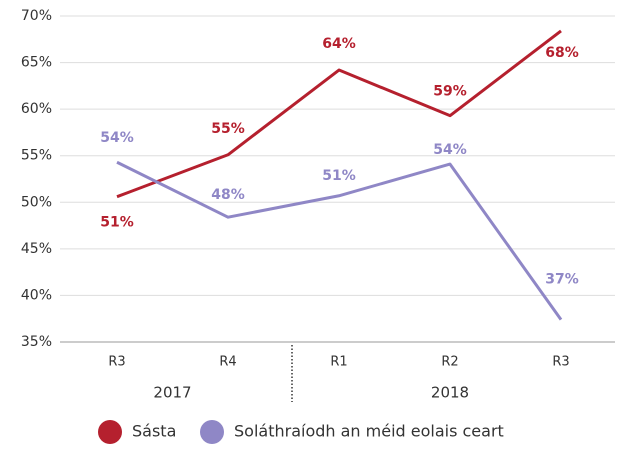 This screenshot has height=449, width=635. I want to click on value-label: 55%, so click(228, 129).